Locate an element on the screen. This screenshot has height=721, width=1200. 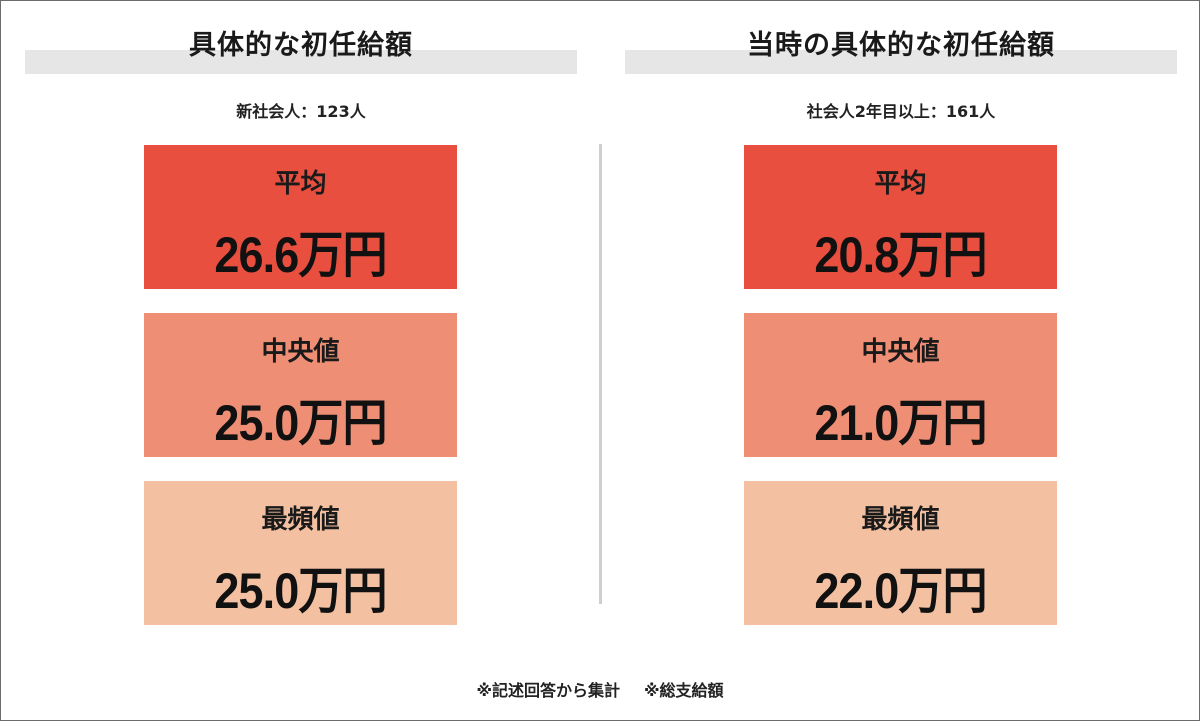
footnotes: ※記述回答から集計 ※総支給額 is located at coordinates (600, 689).